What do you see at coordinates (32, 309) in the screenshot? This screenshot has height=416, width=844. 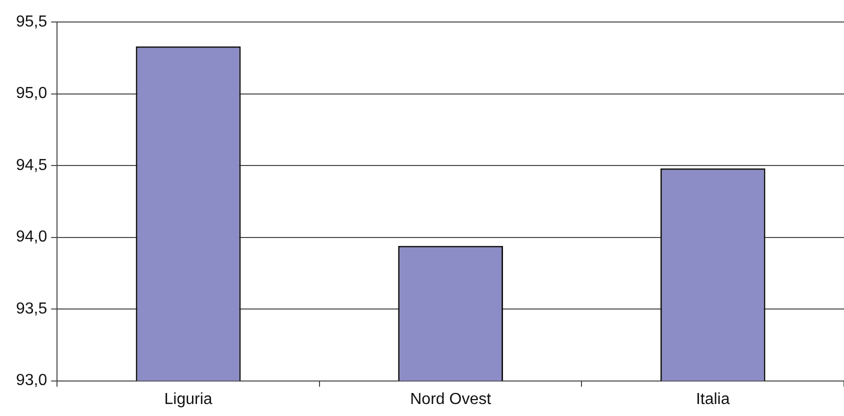 I see `y-tick-label: 93,5` at bounding box center [32, 309].